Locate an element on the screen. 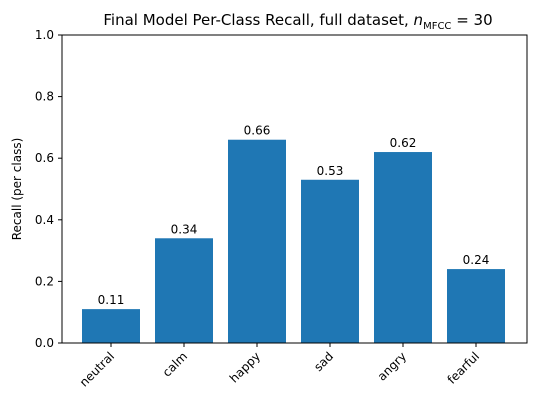 The height and width of the screenshot is (407, 536). y-tick-label-0: 0.0 is located at coordinates (44, 343).